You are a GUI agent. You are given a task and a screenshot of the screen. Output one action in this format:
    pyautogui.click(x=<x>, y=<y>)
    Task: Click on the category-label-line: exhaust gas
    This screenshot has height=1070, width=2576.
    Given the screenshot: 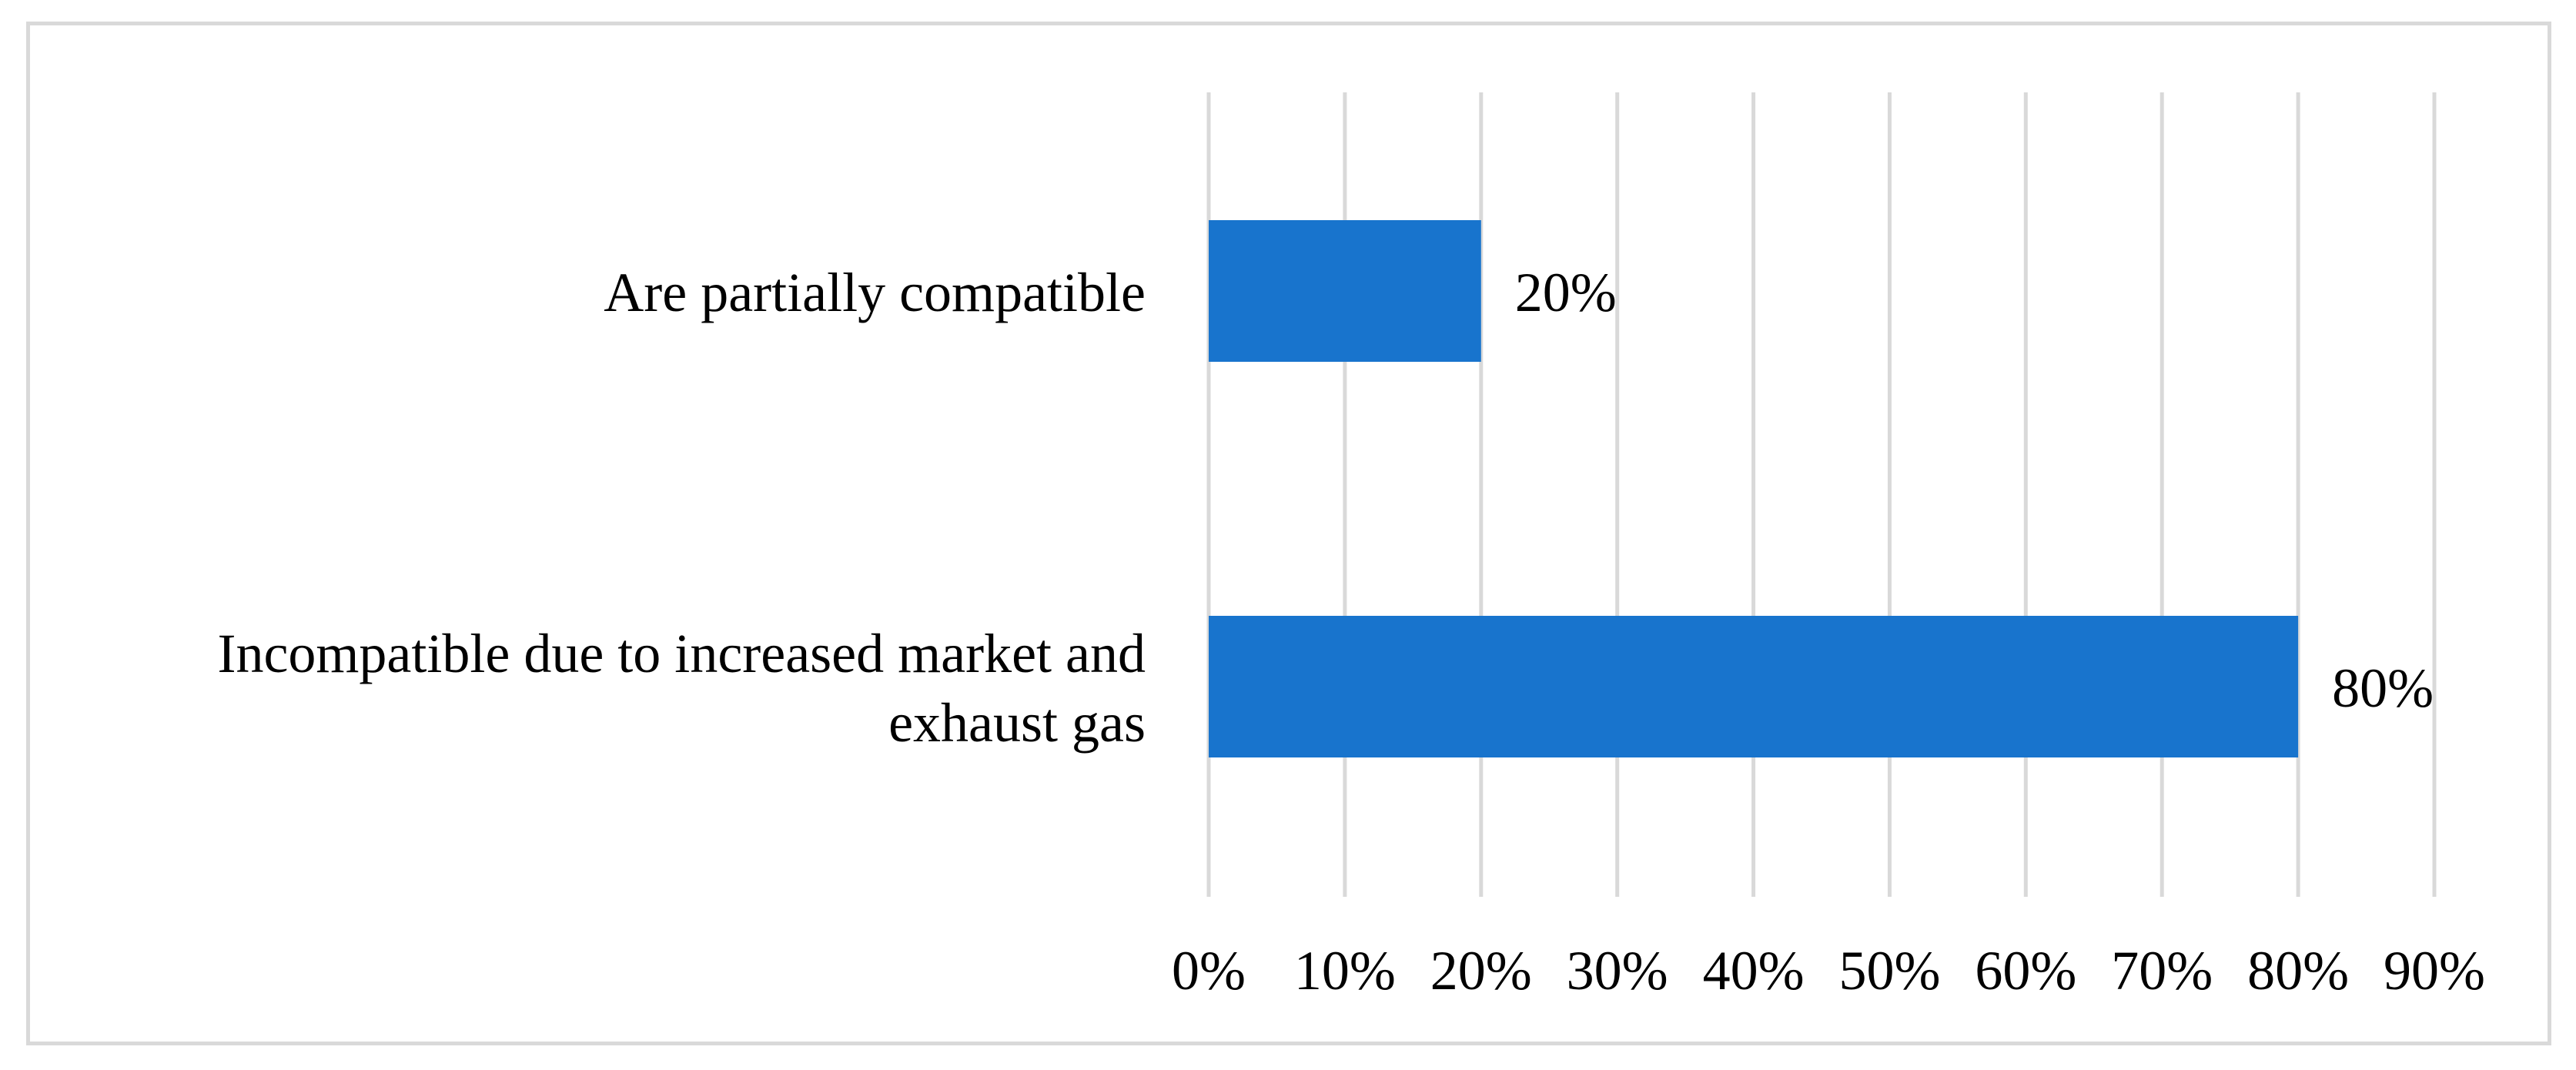 What is the action you would take?
    pyautogui.click(x=1017, y=723)
    